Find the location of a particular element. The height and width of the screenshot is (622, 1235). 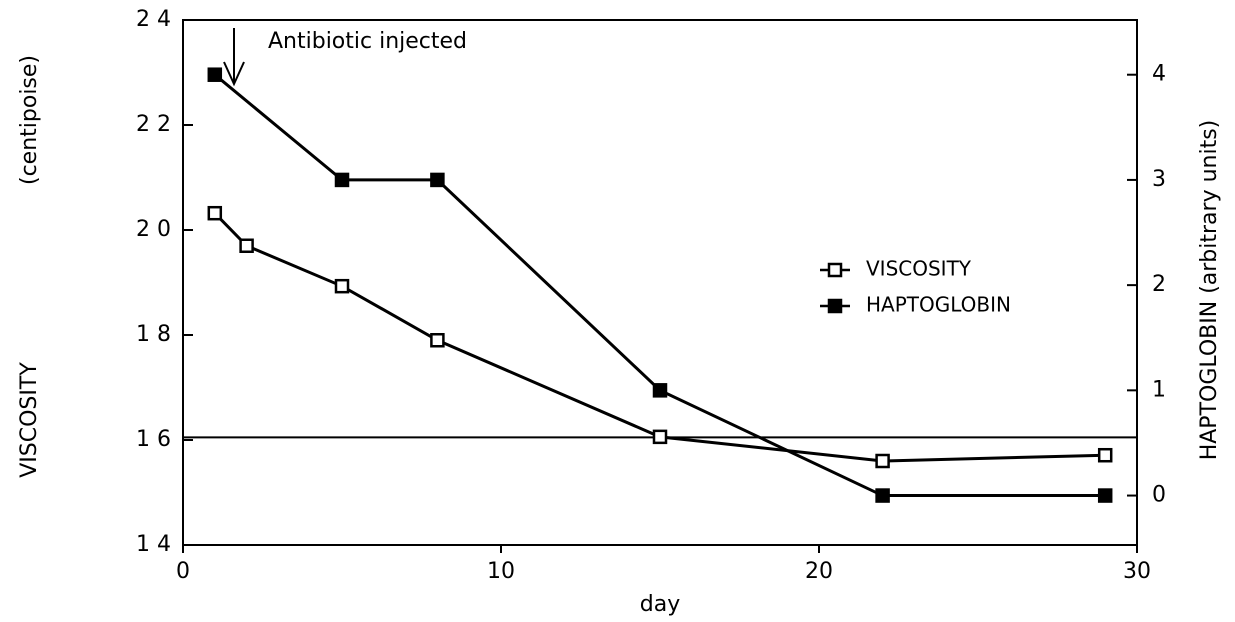

y2-axis-label: HAPTOGLOBIN (arbitrary units) is located at coordinates (1209, 290).